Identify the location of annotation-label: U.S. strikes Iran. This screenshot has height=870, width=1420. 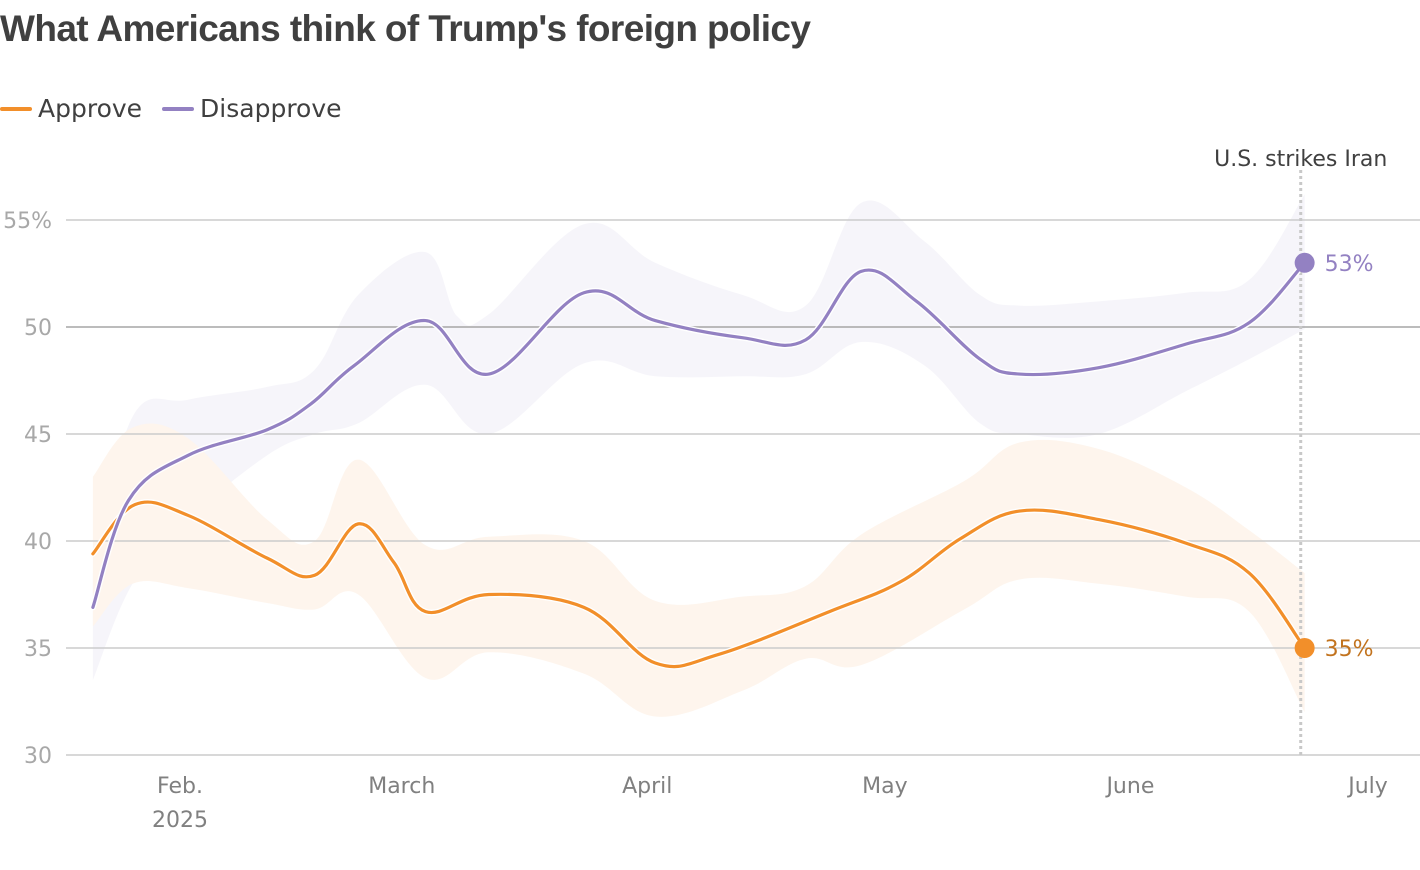
(1300, 159).